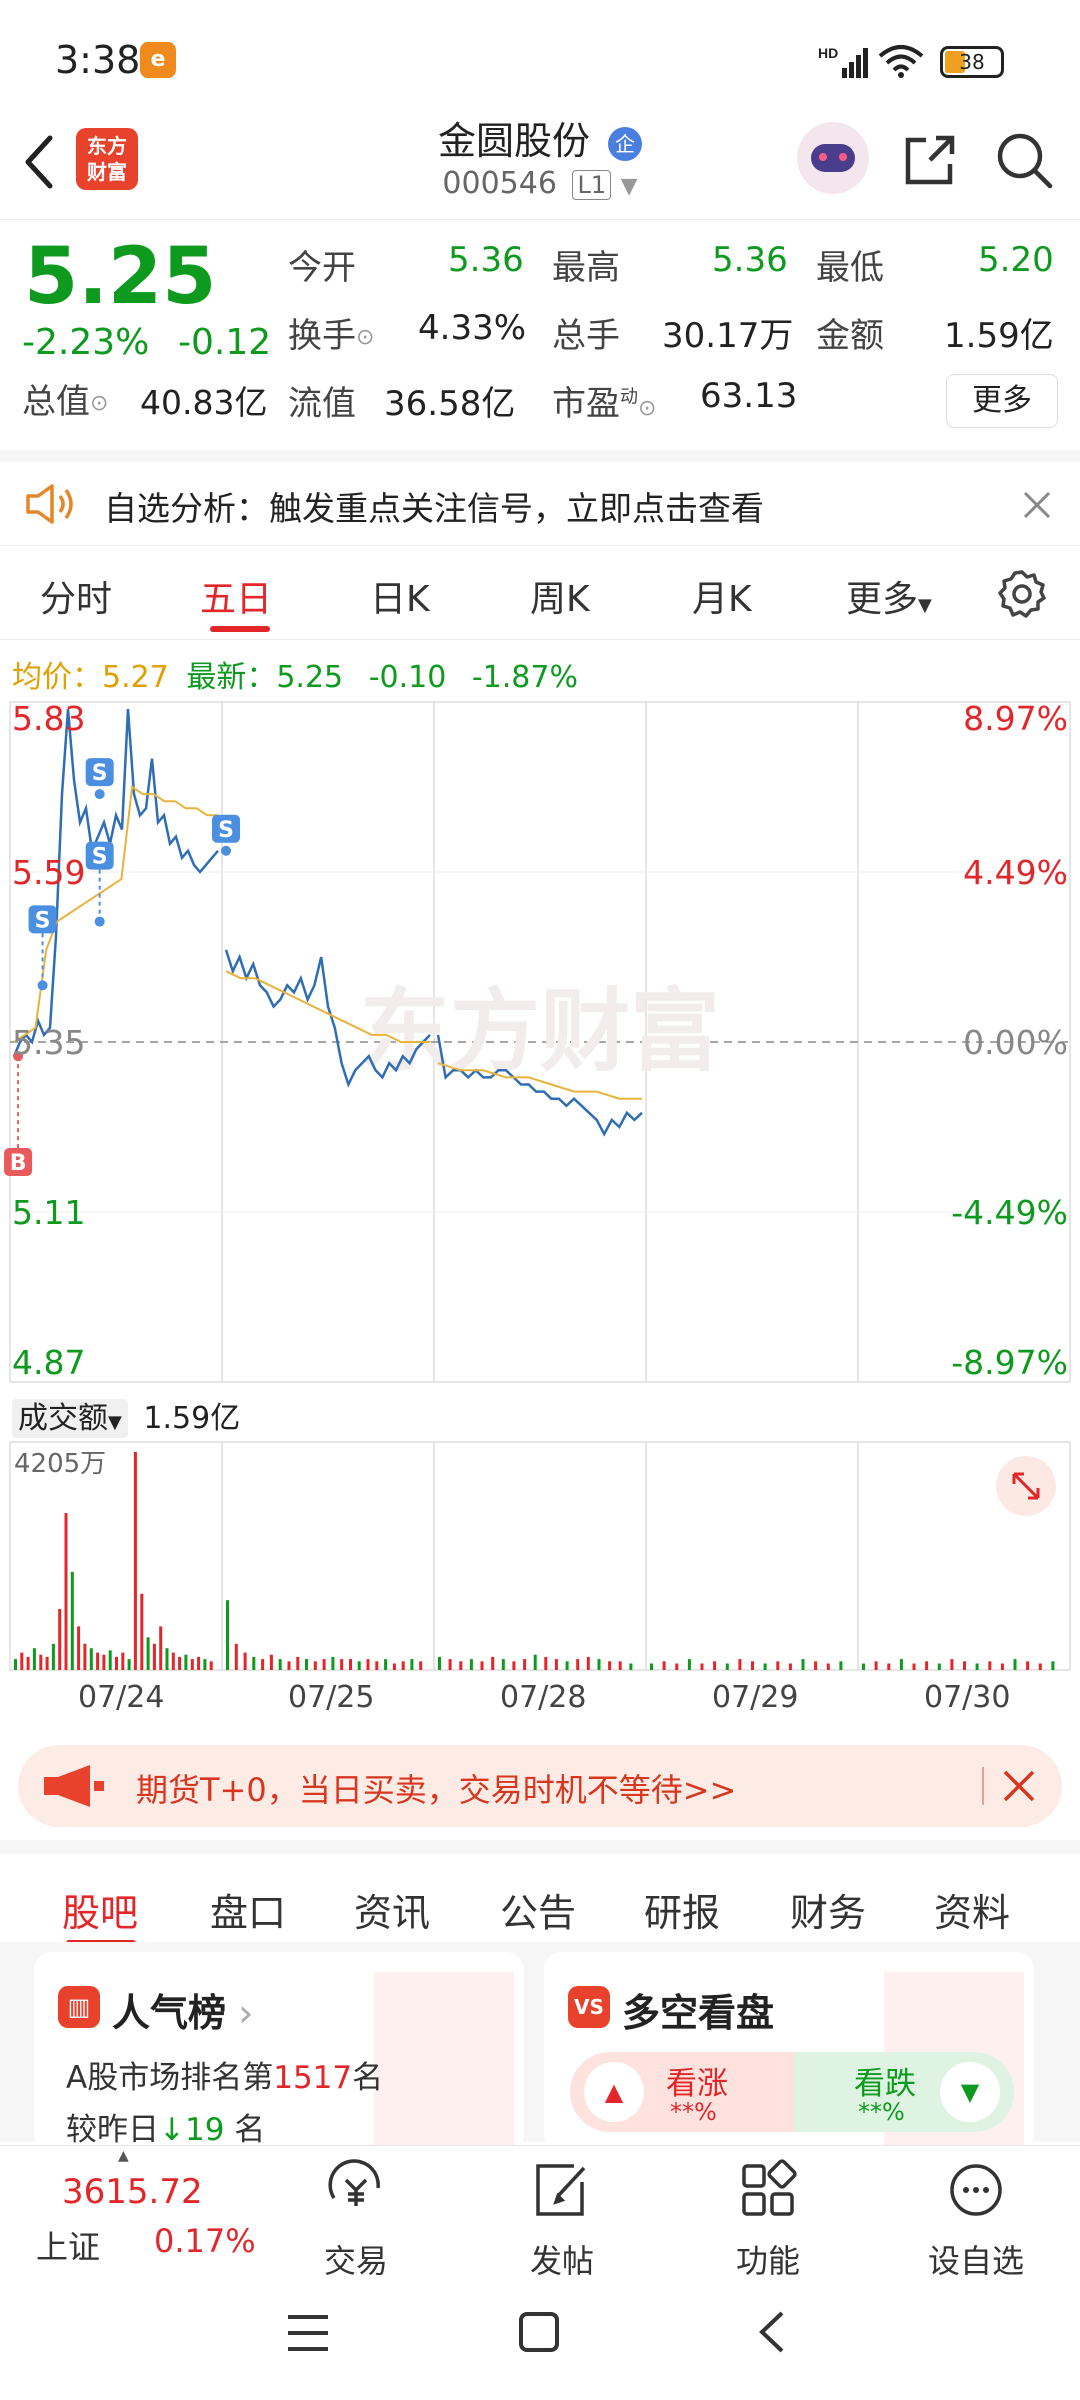  What do you see at coordinates (1024, 160) in the screenshot?
I see `search-icon` at bounding box center [1024, 160].